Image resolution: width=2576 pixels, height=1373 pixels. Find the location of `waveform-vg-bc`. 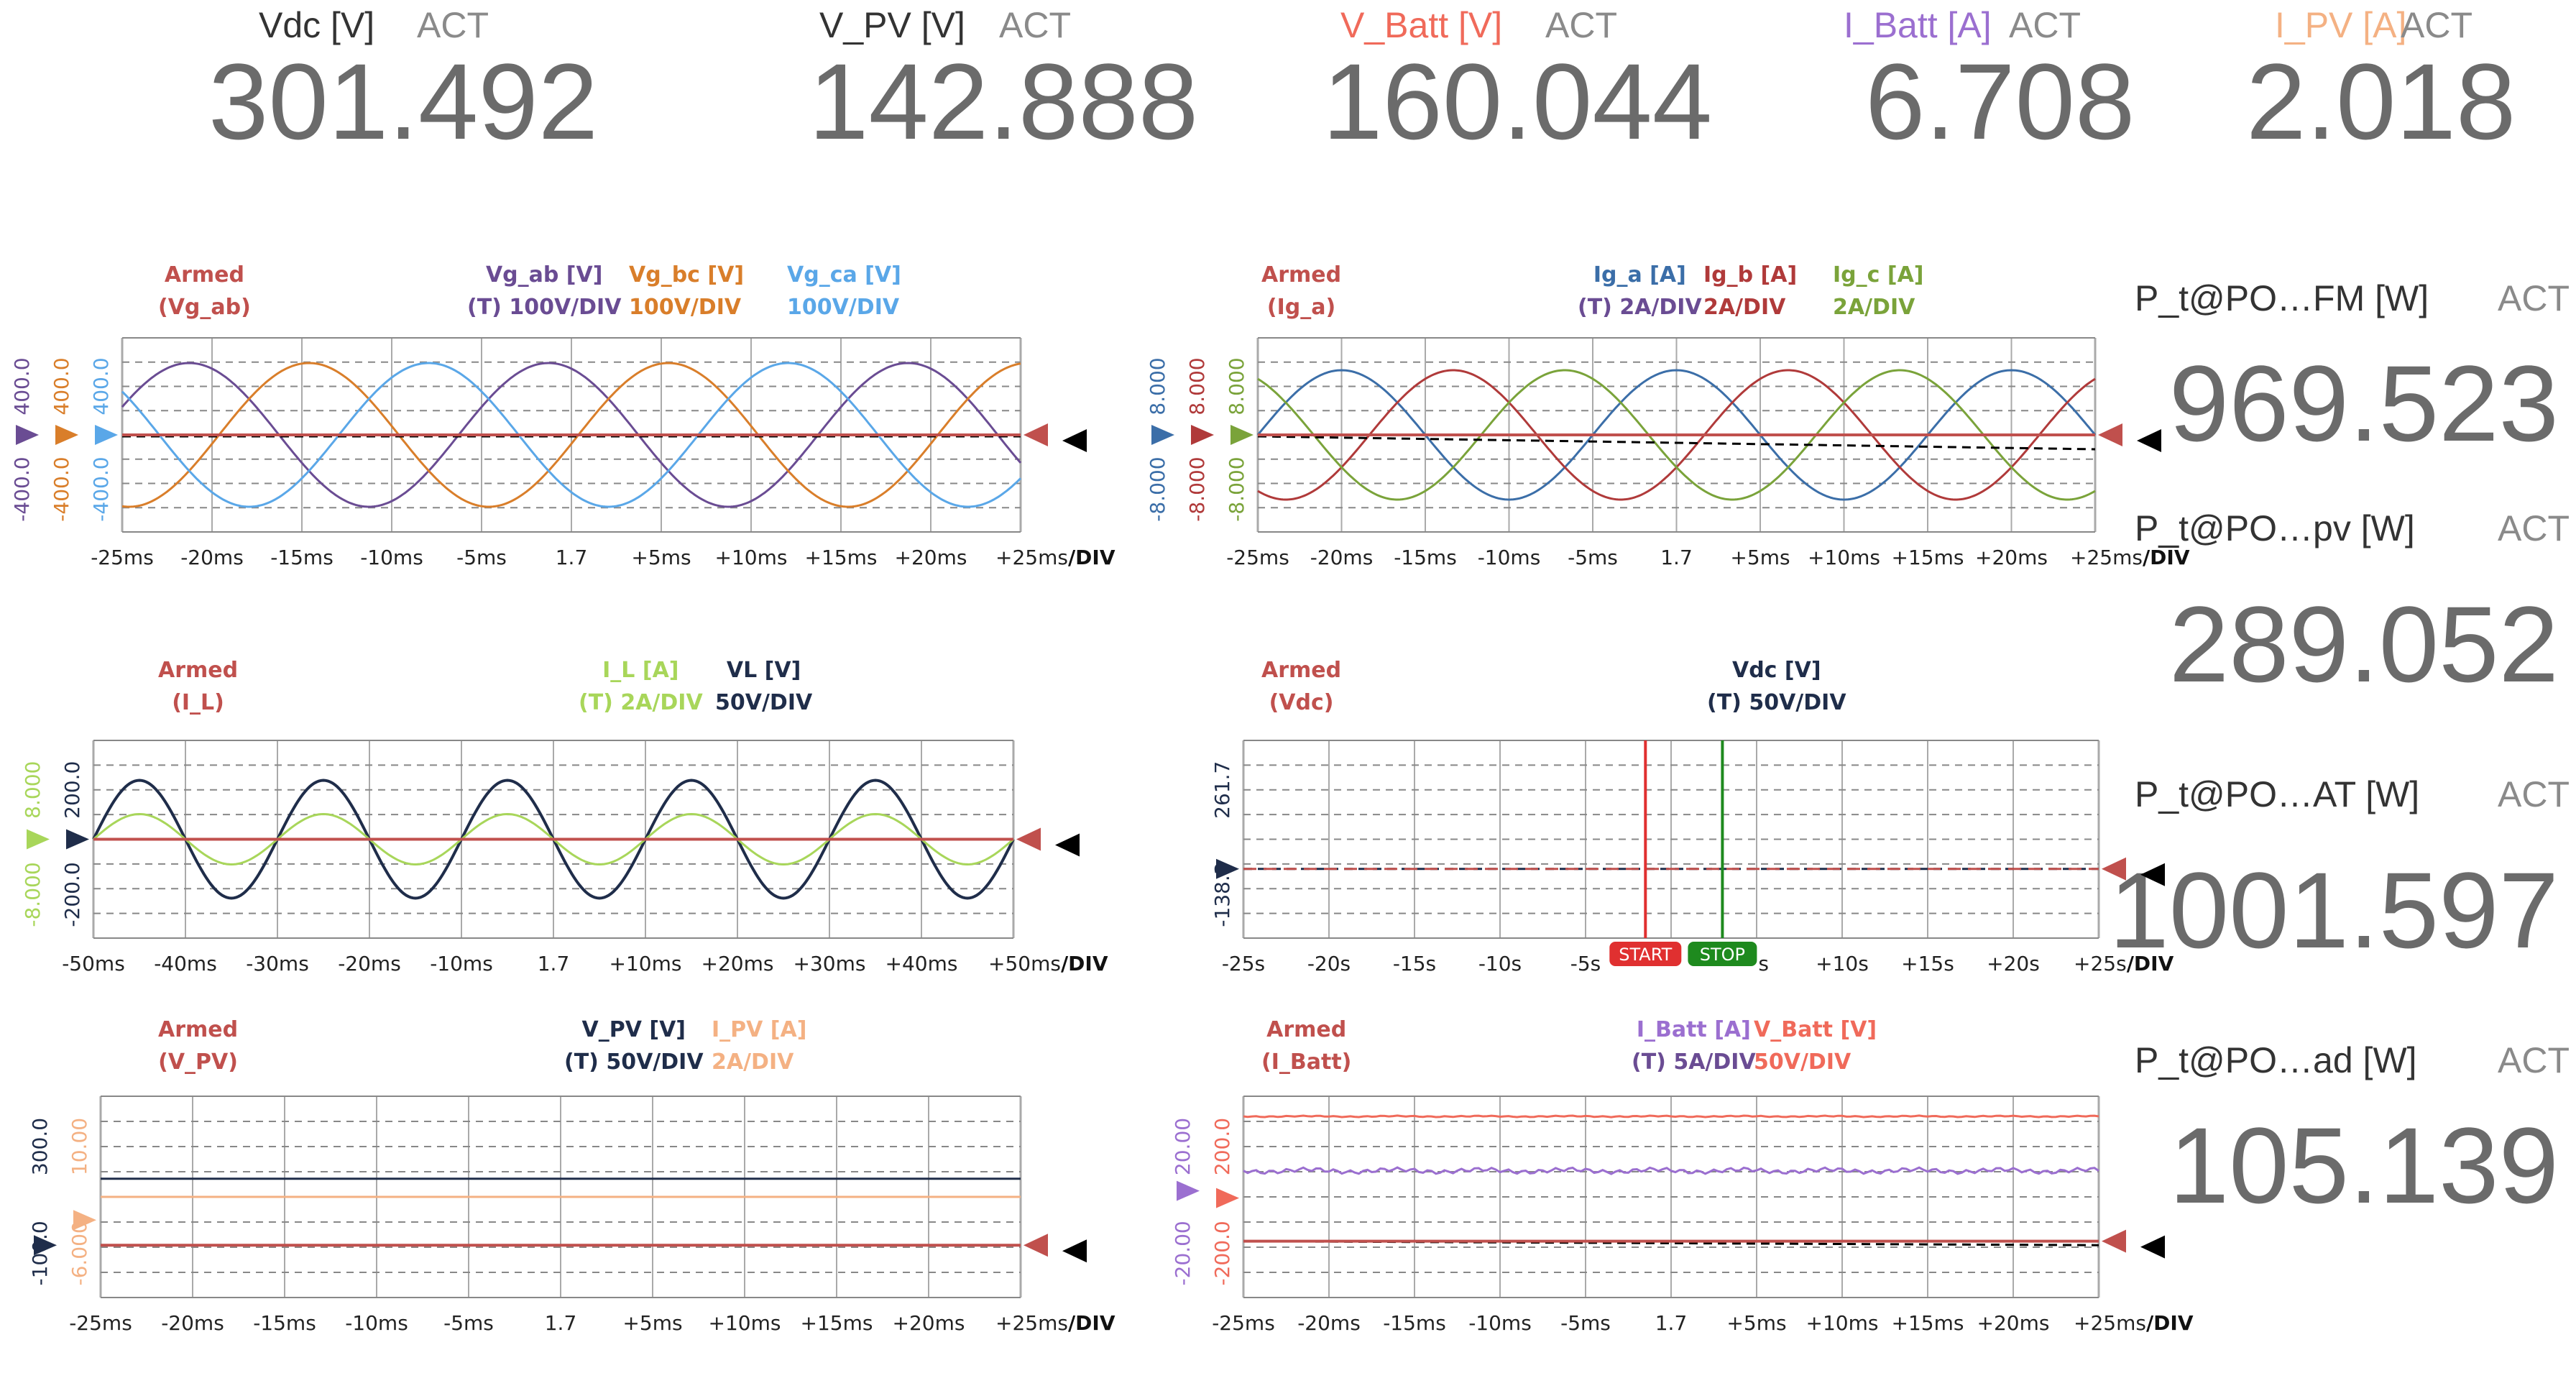

waveform-vg-bc is located at coordinates (571, 435).